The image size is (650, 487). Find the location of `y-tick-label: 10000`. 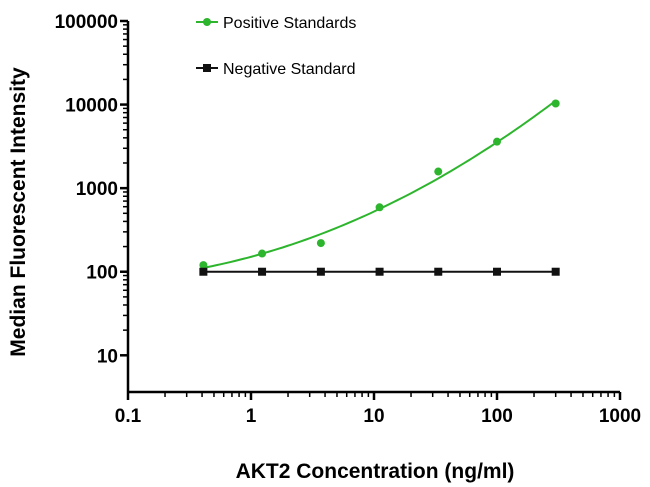

y-tick-label: 10000 is located at coordinates (91, 106).